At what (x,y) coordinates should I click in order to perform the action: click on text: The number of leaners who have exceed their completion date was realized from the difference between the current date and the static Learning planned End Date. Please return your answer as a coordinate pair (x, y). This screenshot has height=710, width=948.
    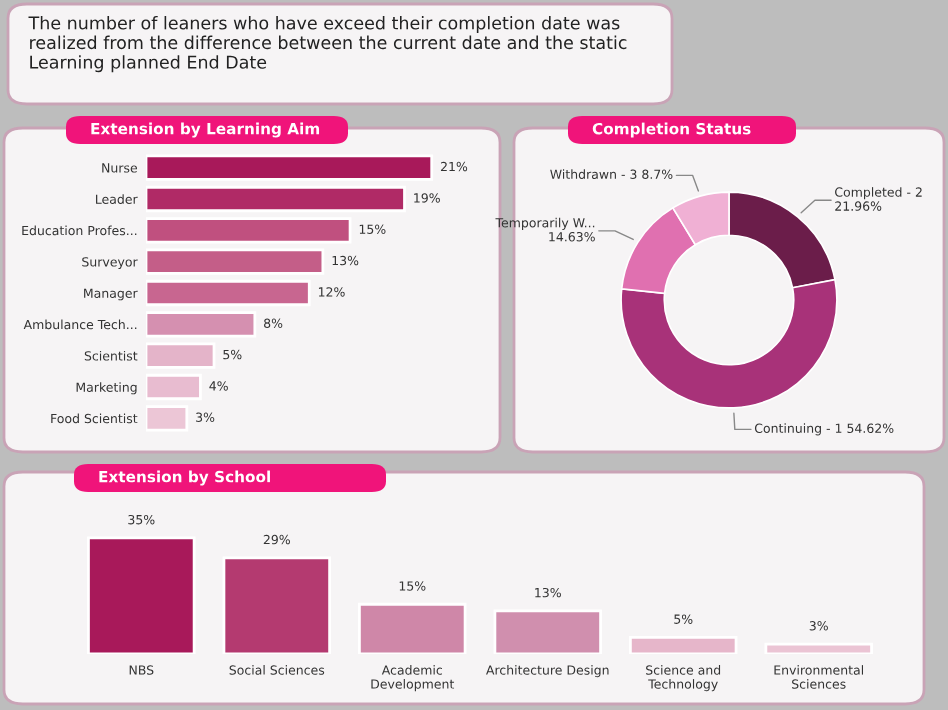
    Looking at the image, I should click on (327, 44).